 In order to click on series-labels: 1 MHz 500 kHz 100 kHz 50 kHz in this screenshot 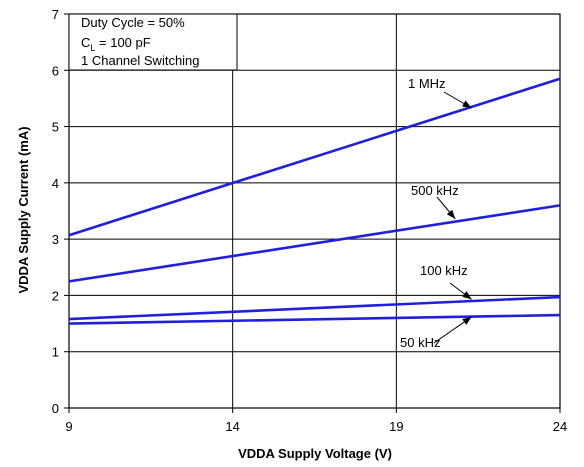, I will do `click(434, 213)`.